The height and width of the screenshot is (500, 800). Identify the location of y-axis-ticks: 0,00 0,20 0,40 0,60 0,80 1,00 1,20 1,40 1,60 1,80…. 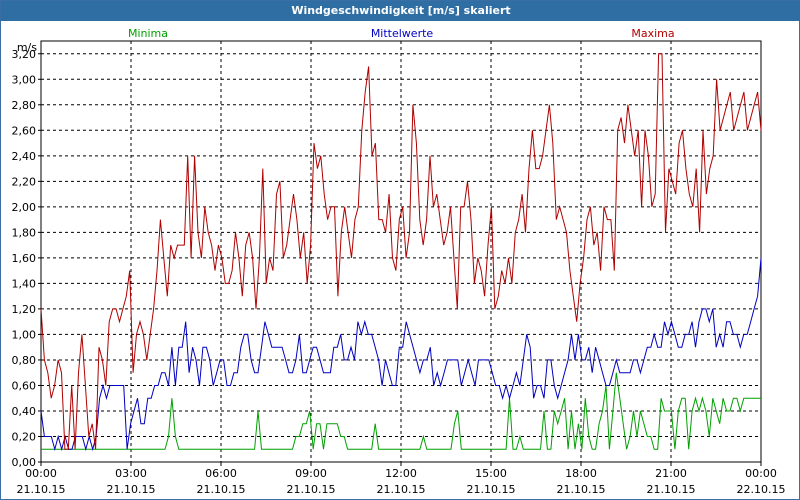
(26, 258).